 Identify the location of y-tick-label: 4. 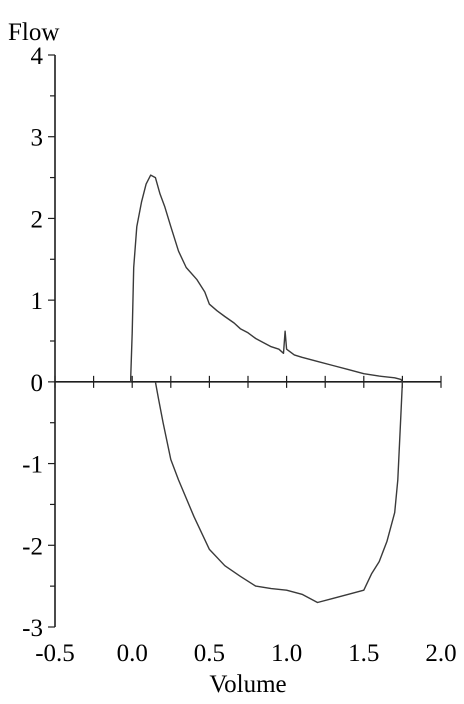
(37, 56).